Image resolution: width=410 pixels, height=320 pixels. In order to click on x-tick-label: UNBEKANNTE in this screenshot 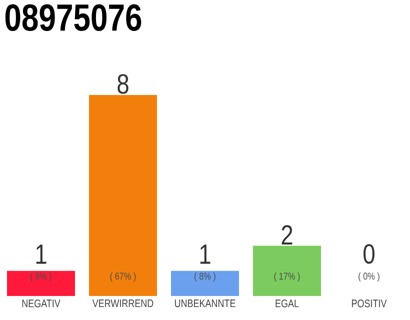, I will do `click(205, 304)`.